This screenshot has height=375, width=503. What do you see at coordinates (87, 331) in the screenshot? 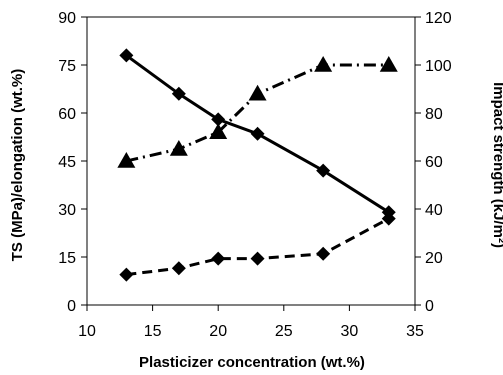
I see `x-tick-label: 10` at bounding box center [87, 331].